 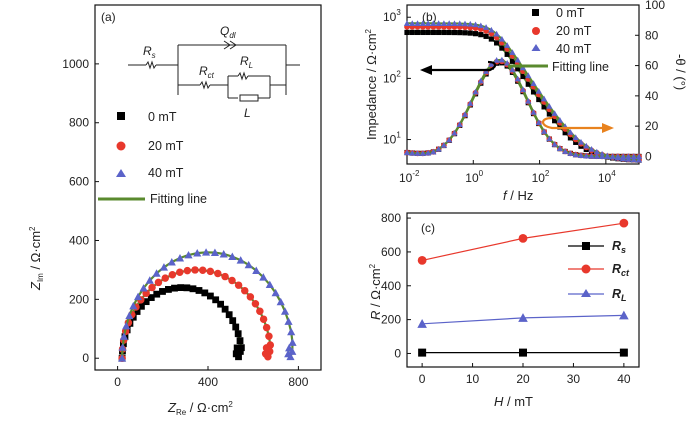 What do you see at coordinates (391, 252) in the screenshot?
I see `panel-c-ytick-label: 600` at bounding box center [391, 252].